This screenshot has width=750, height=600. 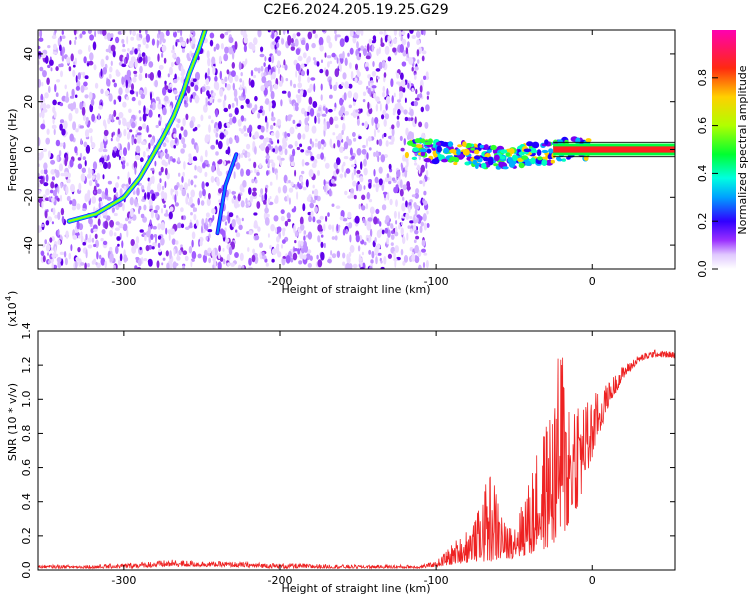 What do you see at coordinates (137, 126) in the screenshot?
I see `trace-rising-trace-main` at bounding box center [137, 126].